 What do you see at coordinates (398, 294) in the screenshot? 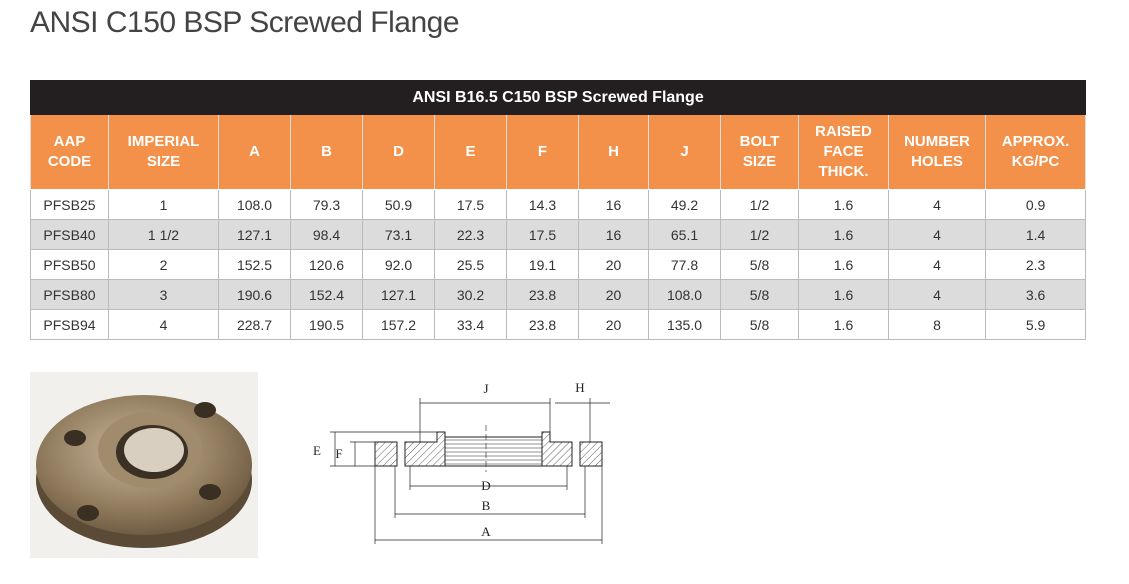
I see `table-cell: 127.1` at bounding box center [398, 294].